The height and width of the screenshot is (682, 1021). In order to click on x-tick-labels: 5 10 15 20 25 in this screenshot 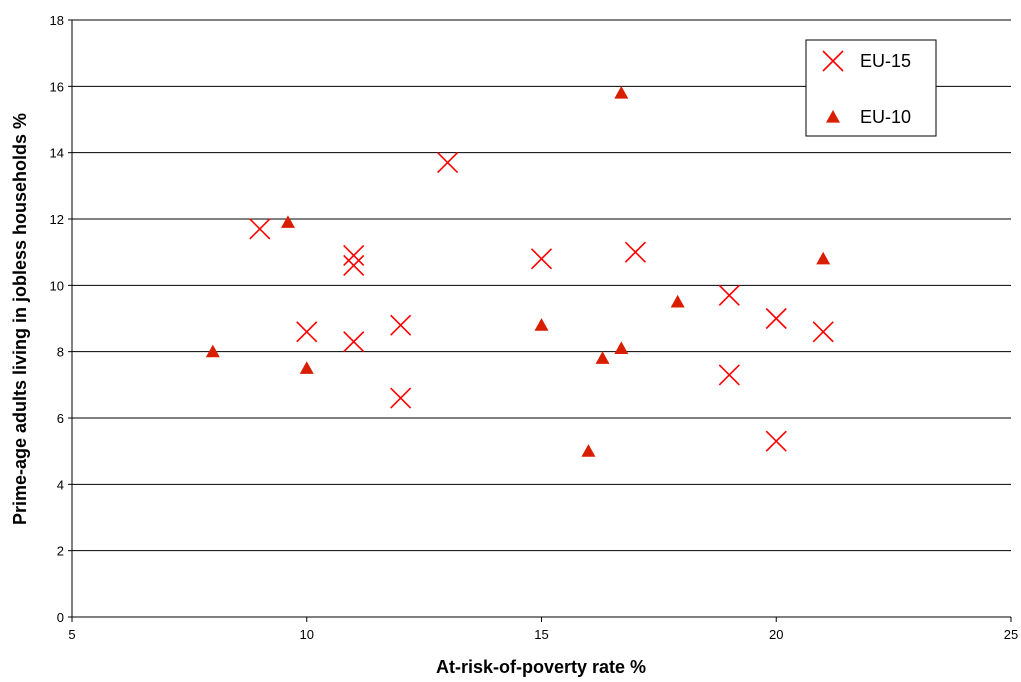, I will do `click(543, 634)`.